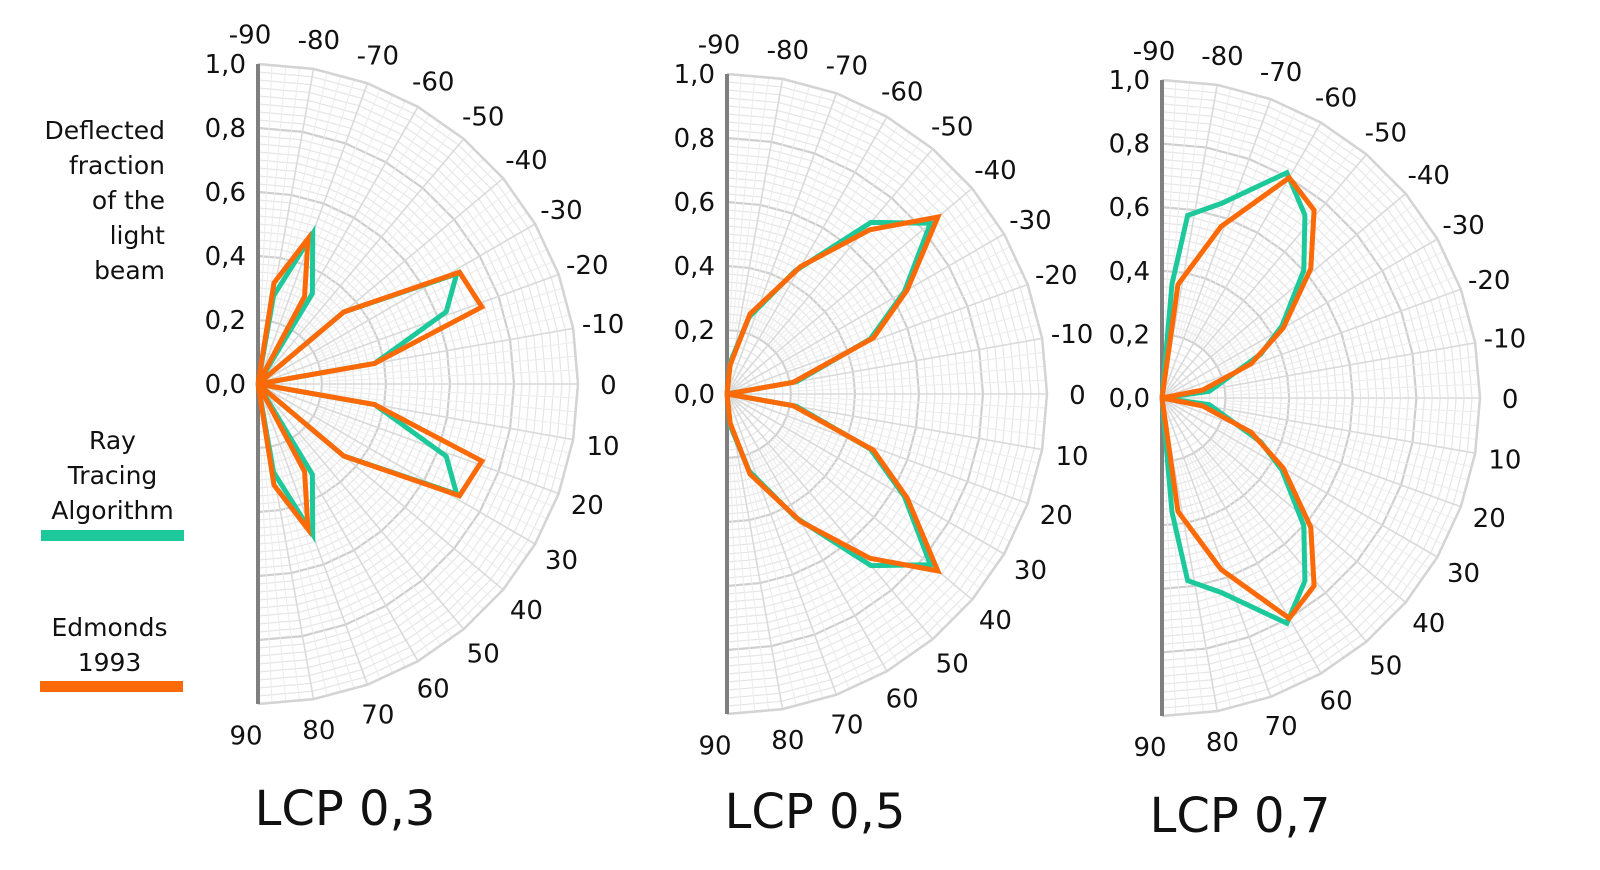  I want to click on angle-tick-label: 10, so click(1072, 457).